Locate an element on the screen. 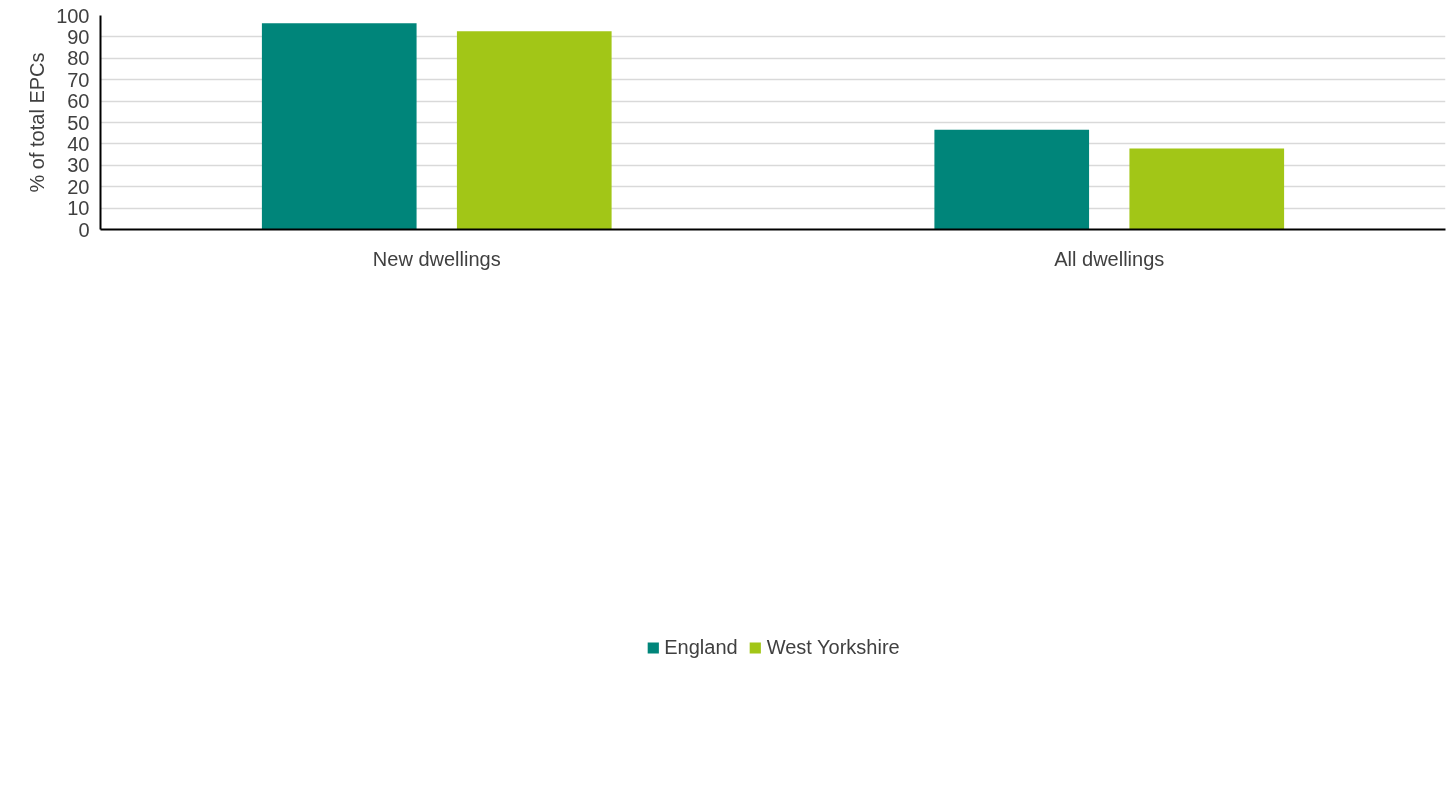  y-tick-label: 100 is located at coordinates (73, 15).